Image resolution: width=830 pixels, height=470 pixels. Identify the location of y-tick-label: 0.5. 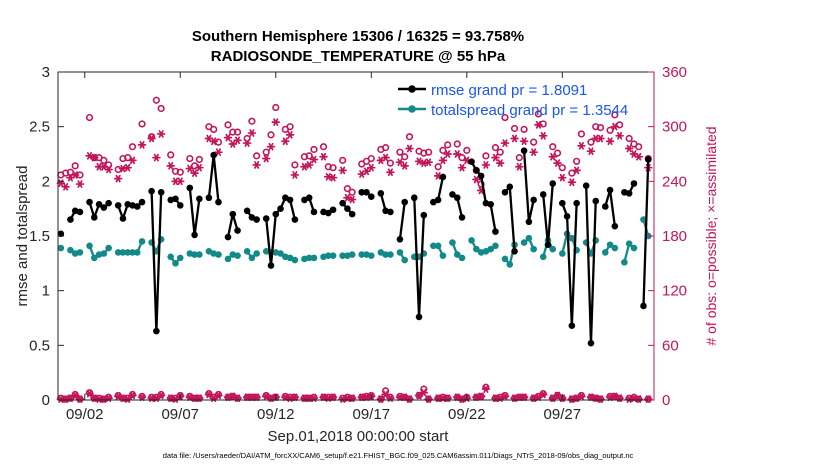
(39, 345).